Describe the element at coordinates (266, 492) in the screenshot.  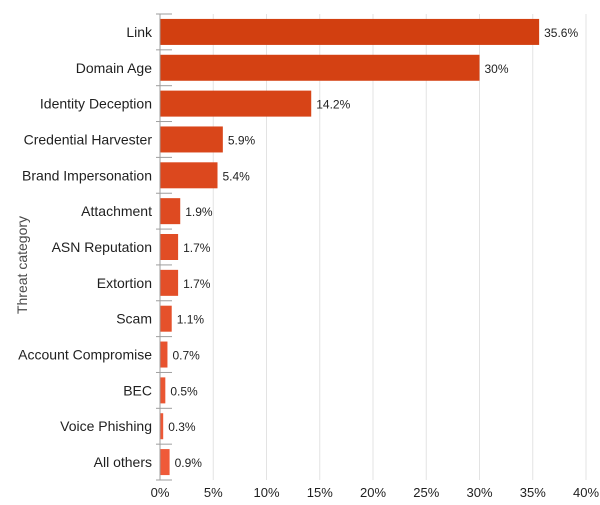
I see `x-tick-label: 10%` at that location.